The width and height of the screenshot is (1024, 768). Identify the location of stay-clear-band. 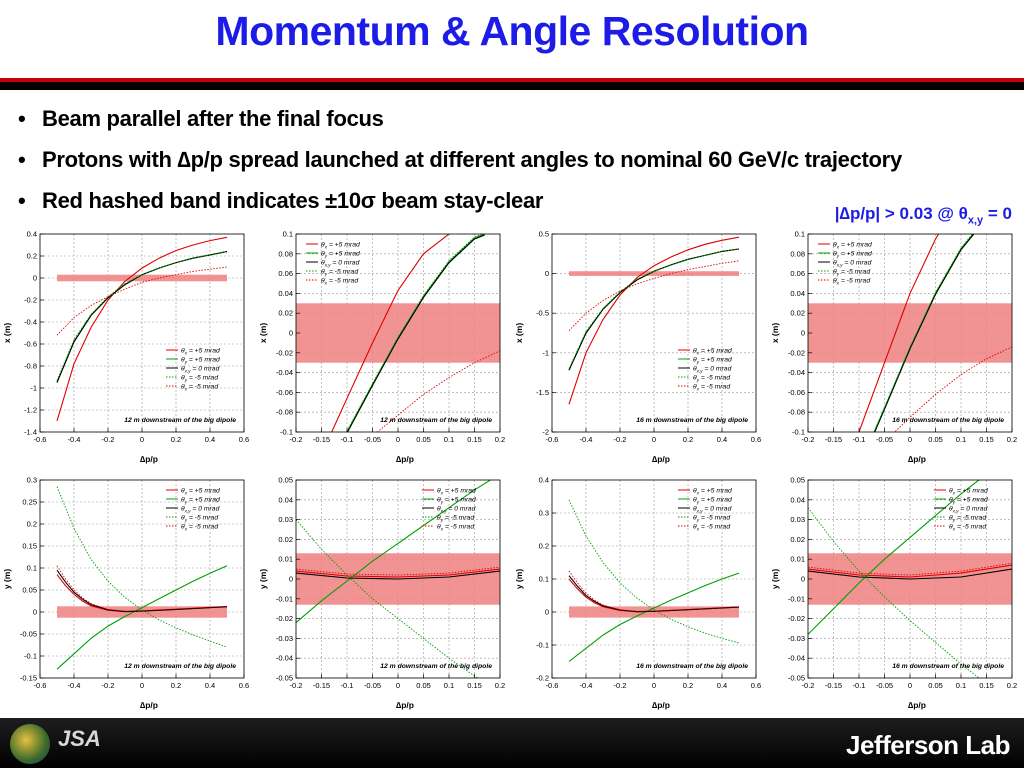
(142, 278).